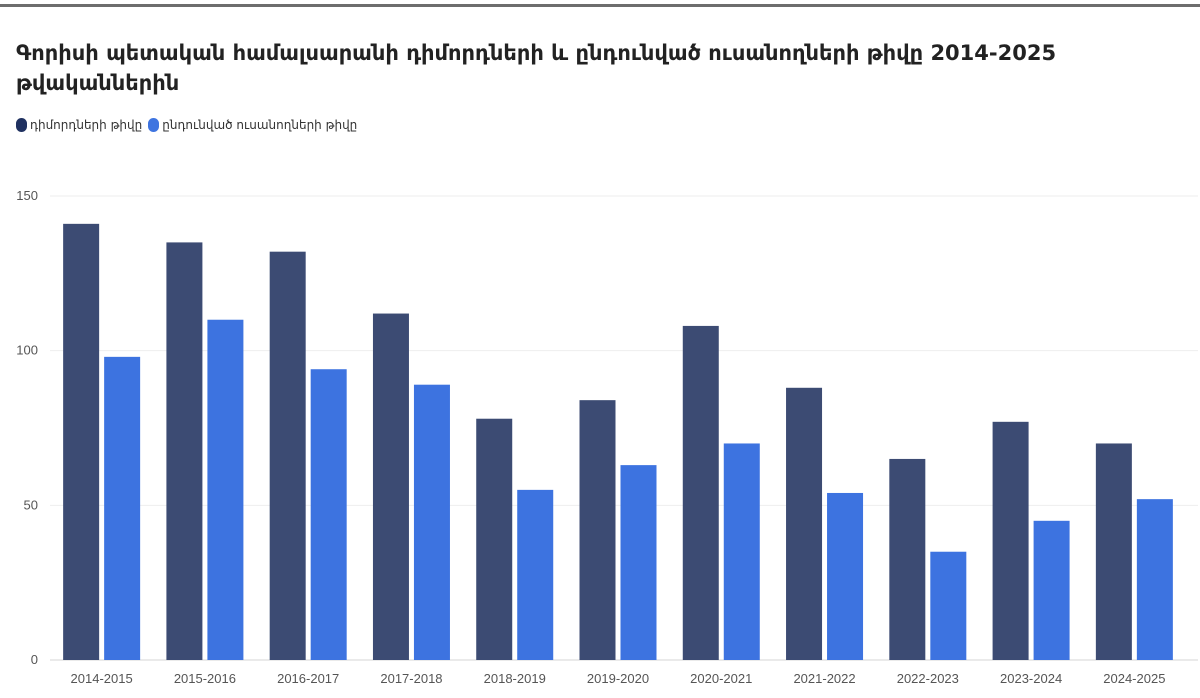 Image resolution: width=1200 pixels, height=698 pixels. What do you see at coordinates (411, 678) in the screenshot?
I see `x-tick-label: 2017-2018` at bounding box center [411, 678].